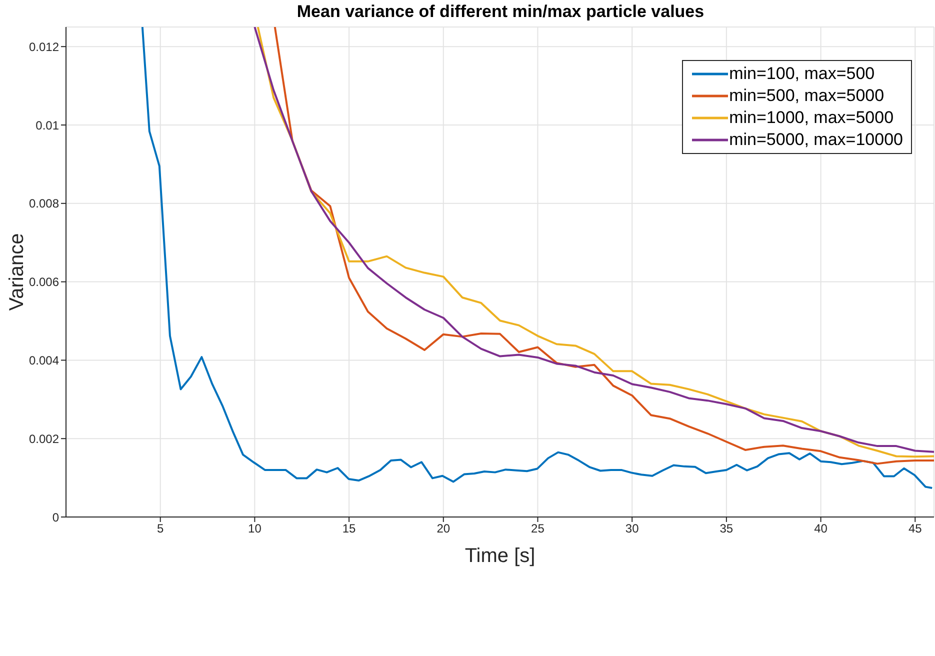  Describe the element at coordinates (915, 529) in the screenshot. I see `x-tick-label: 45` at that location.